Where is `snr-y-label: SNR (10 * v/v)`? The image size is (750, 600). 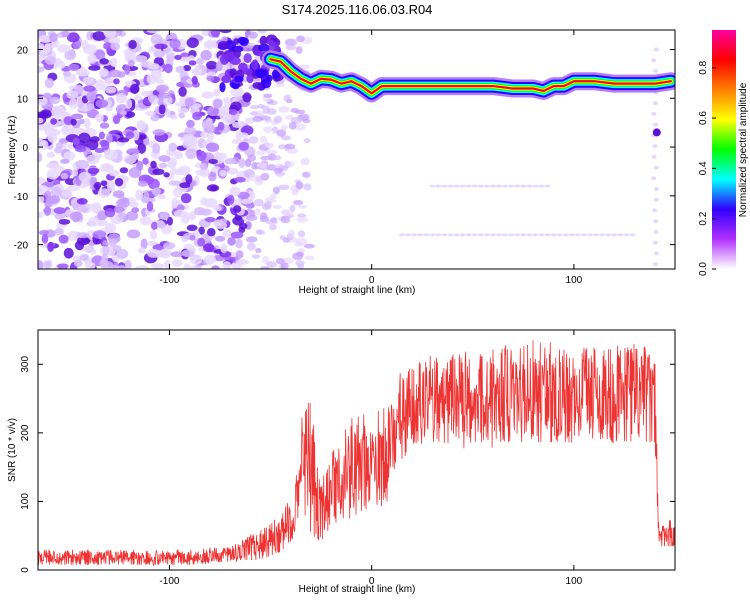
snr-y-label: SNR (10 * v/v) is located at coordinates (12, 450).